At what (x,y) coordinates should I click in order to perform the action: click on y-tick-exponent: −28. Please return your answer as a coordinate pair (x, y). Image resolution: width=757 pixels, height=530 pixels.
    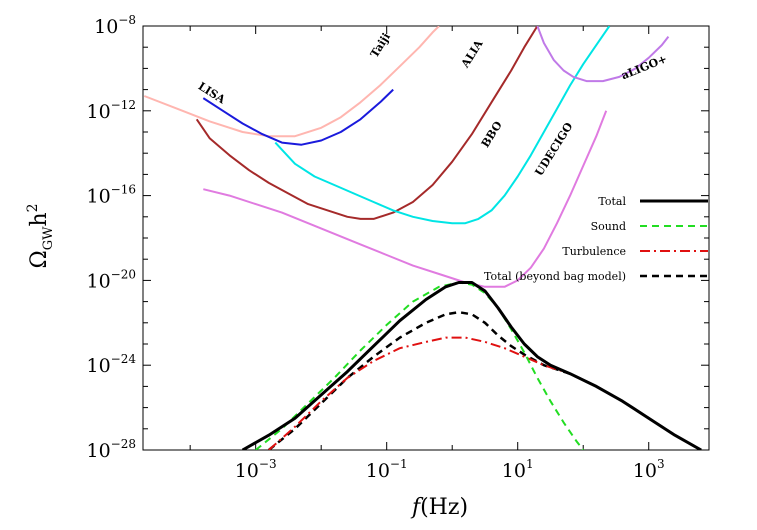
    Looking at the image, I should click on (123, 444).